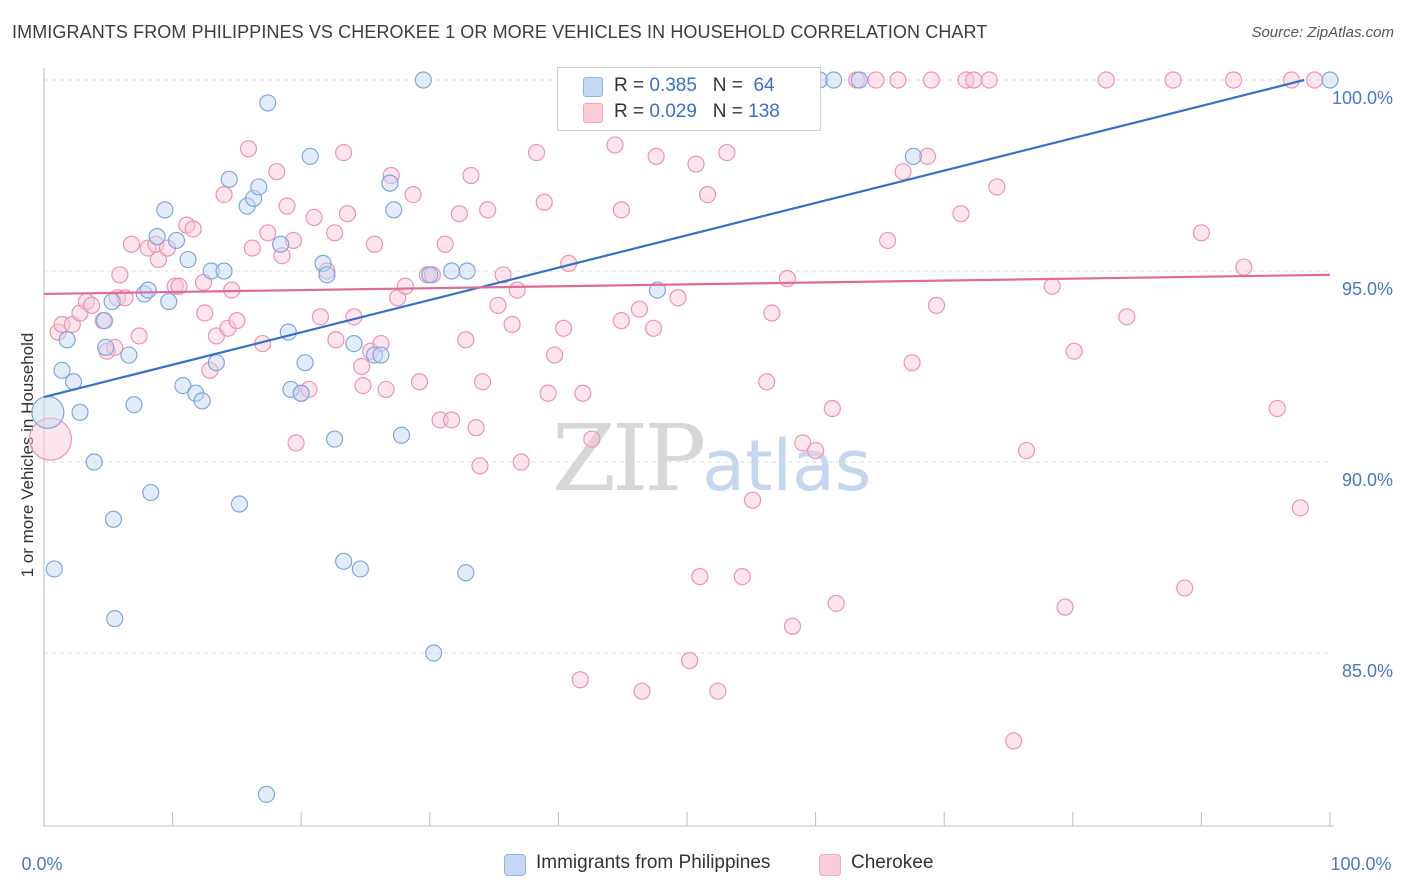 The width and height of the screenshot is (1406, 892). What do you see at coordinates (830, 865) in the screenshot?
I see `cherokee-legend-swatch` at bounding box center [830, 865].